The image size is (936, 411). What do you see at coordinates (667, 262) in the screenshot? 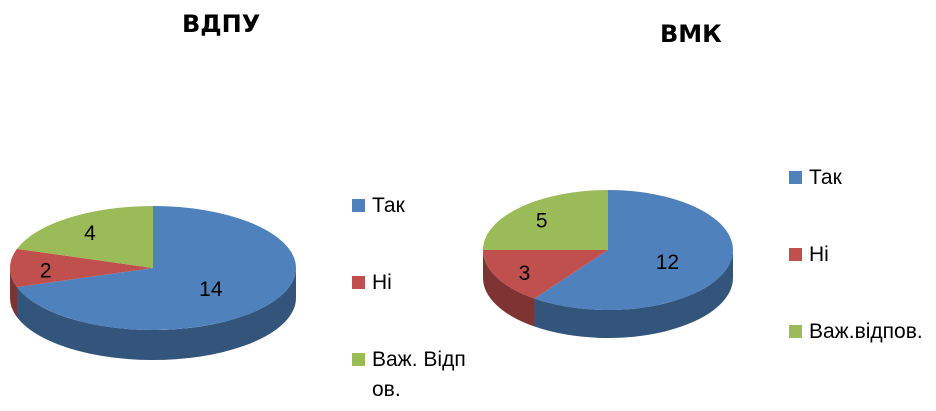
I see `data-label: 12` at bounding box center [667, 262].